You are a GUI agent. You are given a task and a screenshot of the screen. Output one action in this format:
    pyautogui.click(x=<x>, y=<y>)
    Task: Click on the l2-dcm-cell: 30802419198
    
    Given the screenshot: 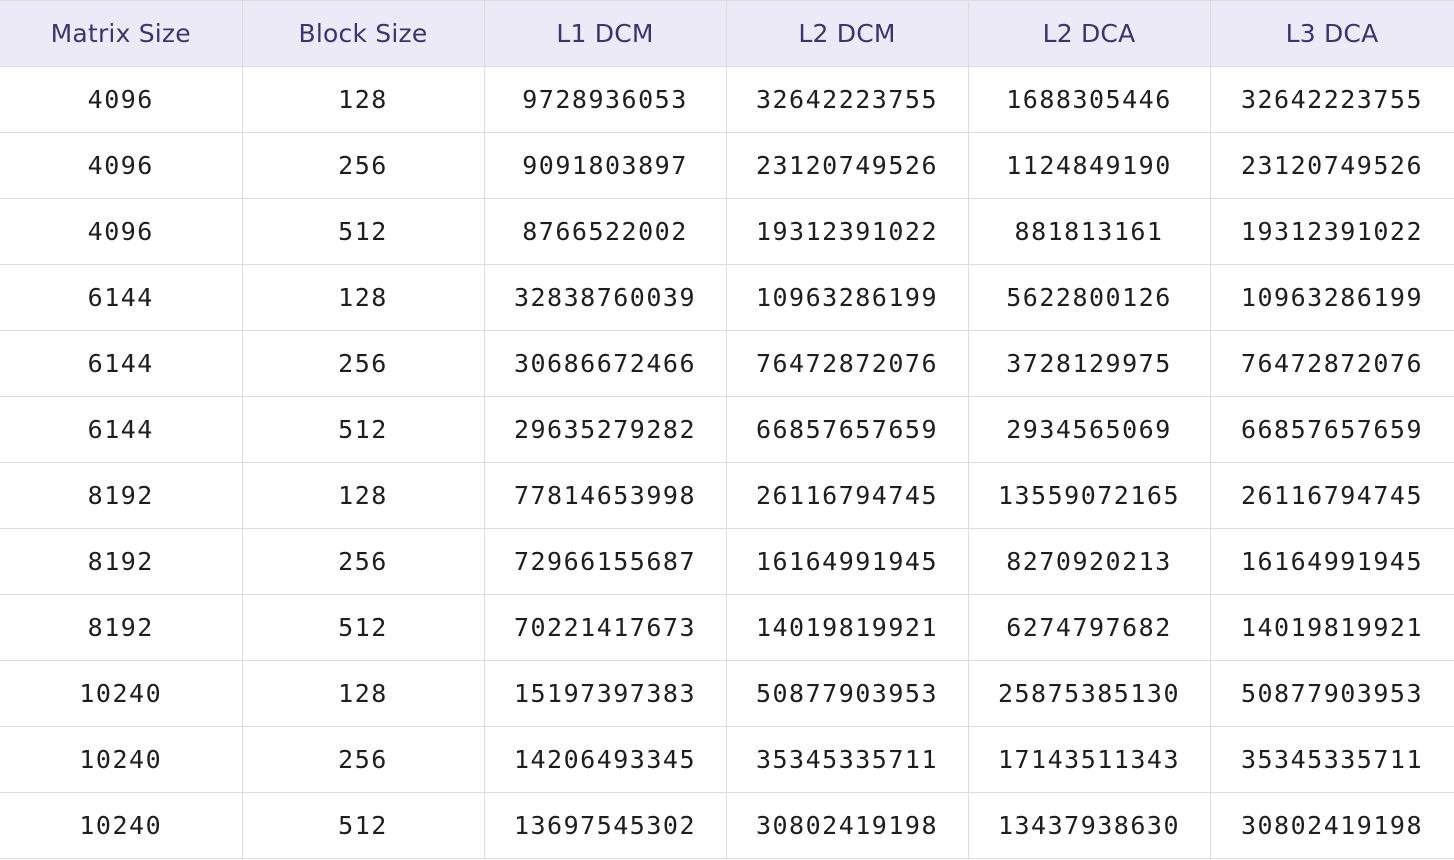 What is the action you would take?
    pyautogui.click(x=847, y=825)
    